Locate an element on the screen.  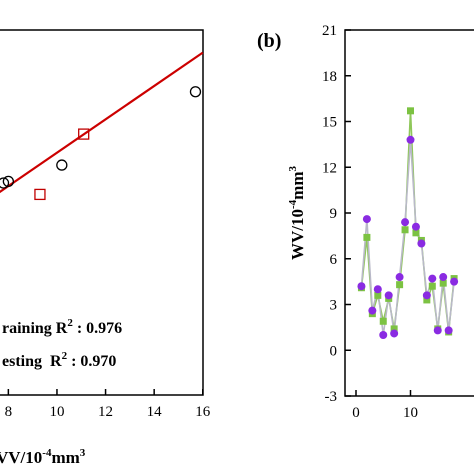
panel-b-y-tick-label: 18 is located at coordinates (329, 77).